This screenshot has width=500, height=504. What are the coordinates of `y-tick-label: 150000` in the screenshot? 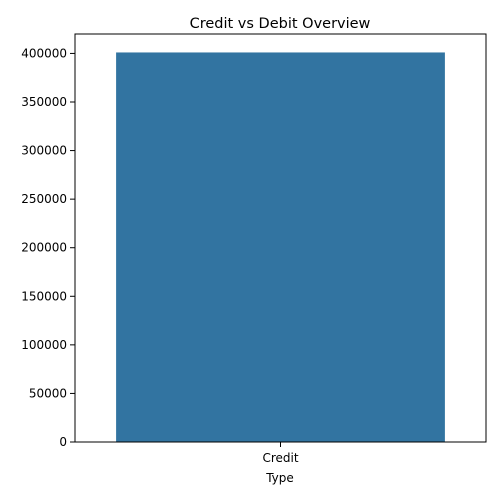 It's located at (44, 296).